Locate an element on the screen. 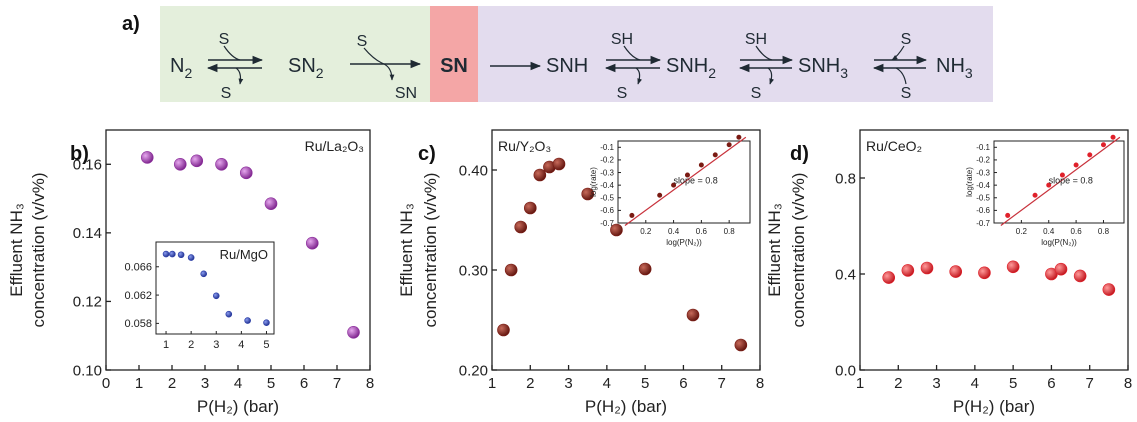 Image resolution: width=1137 pixels, height=422 pixels. reagent-s-bottom-1: S is located at coordinates (226, 93).